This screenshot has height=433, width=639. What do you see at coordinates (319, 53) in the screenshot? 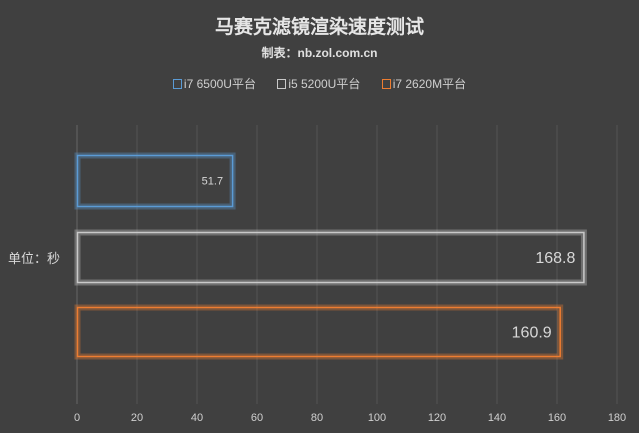
I see `chart-subtitle: 制表：nb.zol.com.cn` at bounding box center [319, 53].